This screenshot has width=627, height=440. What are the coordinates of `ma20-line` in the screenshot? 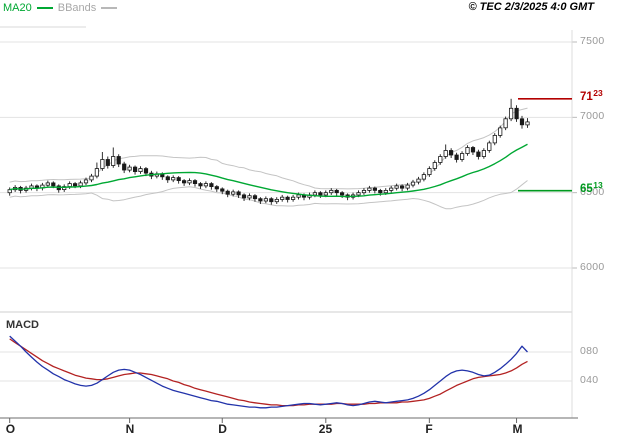 It's located at (268, 170).